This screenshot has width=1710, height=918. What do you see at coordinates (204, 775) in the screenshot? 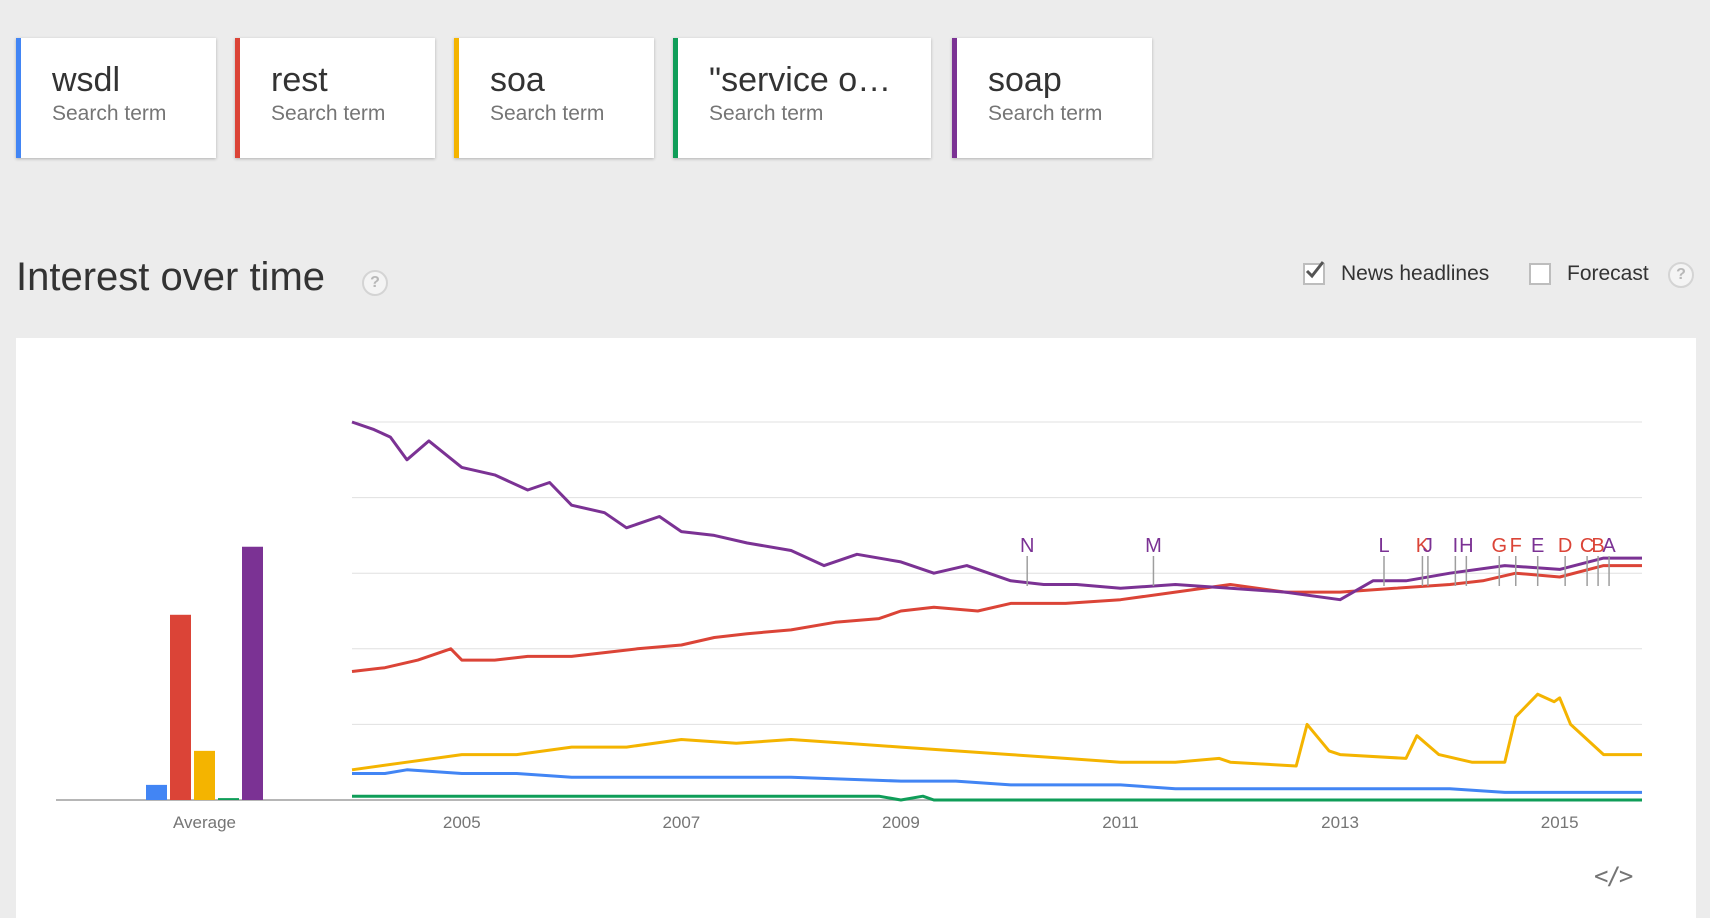
I see `average-bar-soa` at bounding box center [204, 775].